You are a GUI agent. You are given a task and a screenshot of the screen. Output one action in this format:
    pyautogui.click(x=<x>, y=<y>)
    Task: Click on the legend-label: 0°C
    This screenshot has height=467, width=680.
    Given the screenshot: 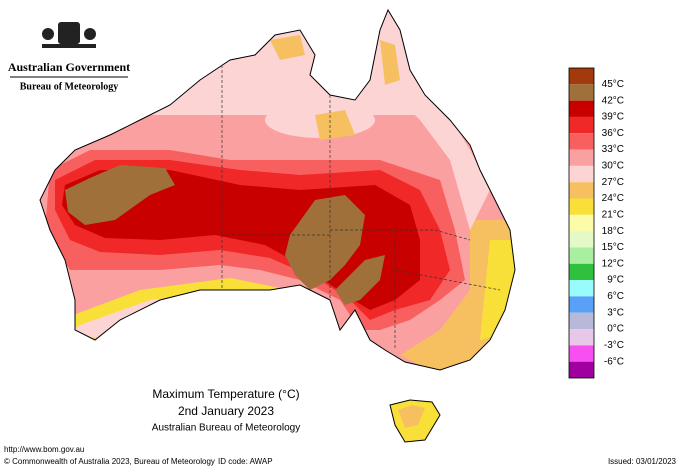 What is the action you would take?
    pyautogui.click(x=615, y=329)
    